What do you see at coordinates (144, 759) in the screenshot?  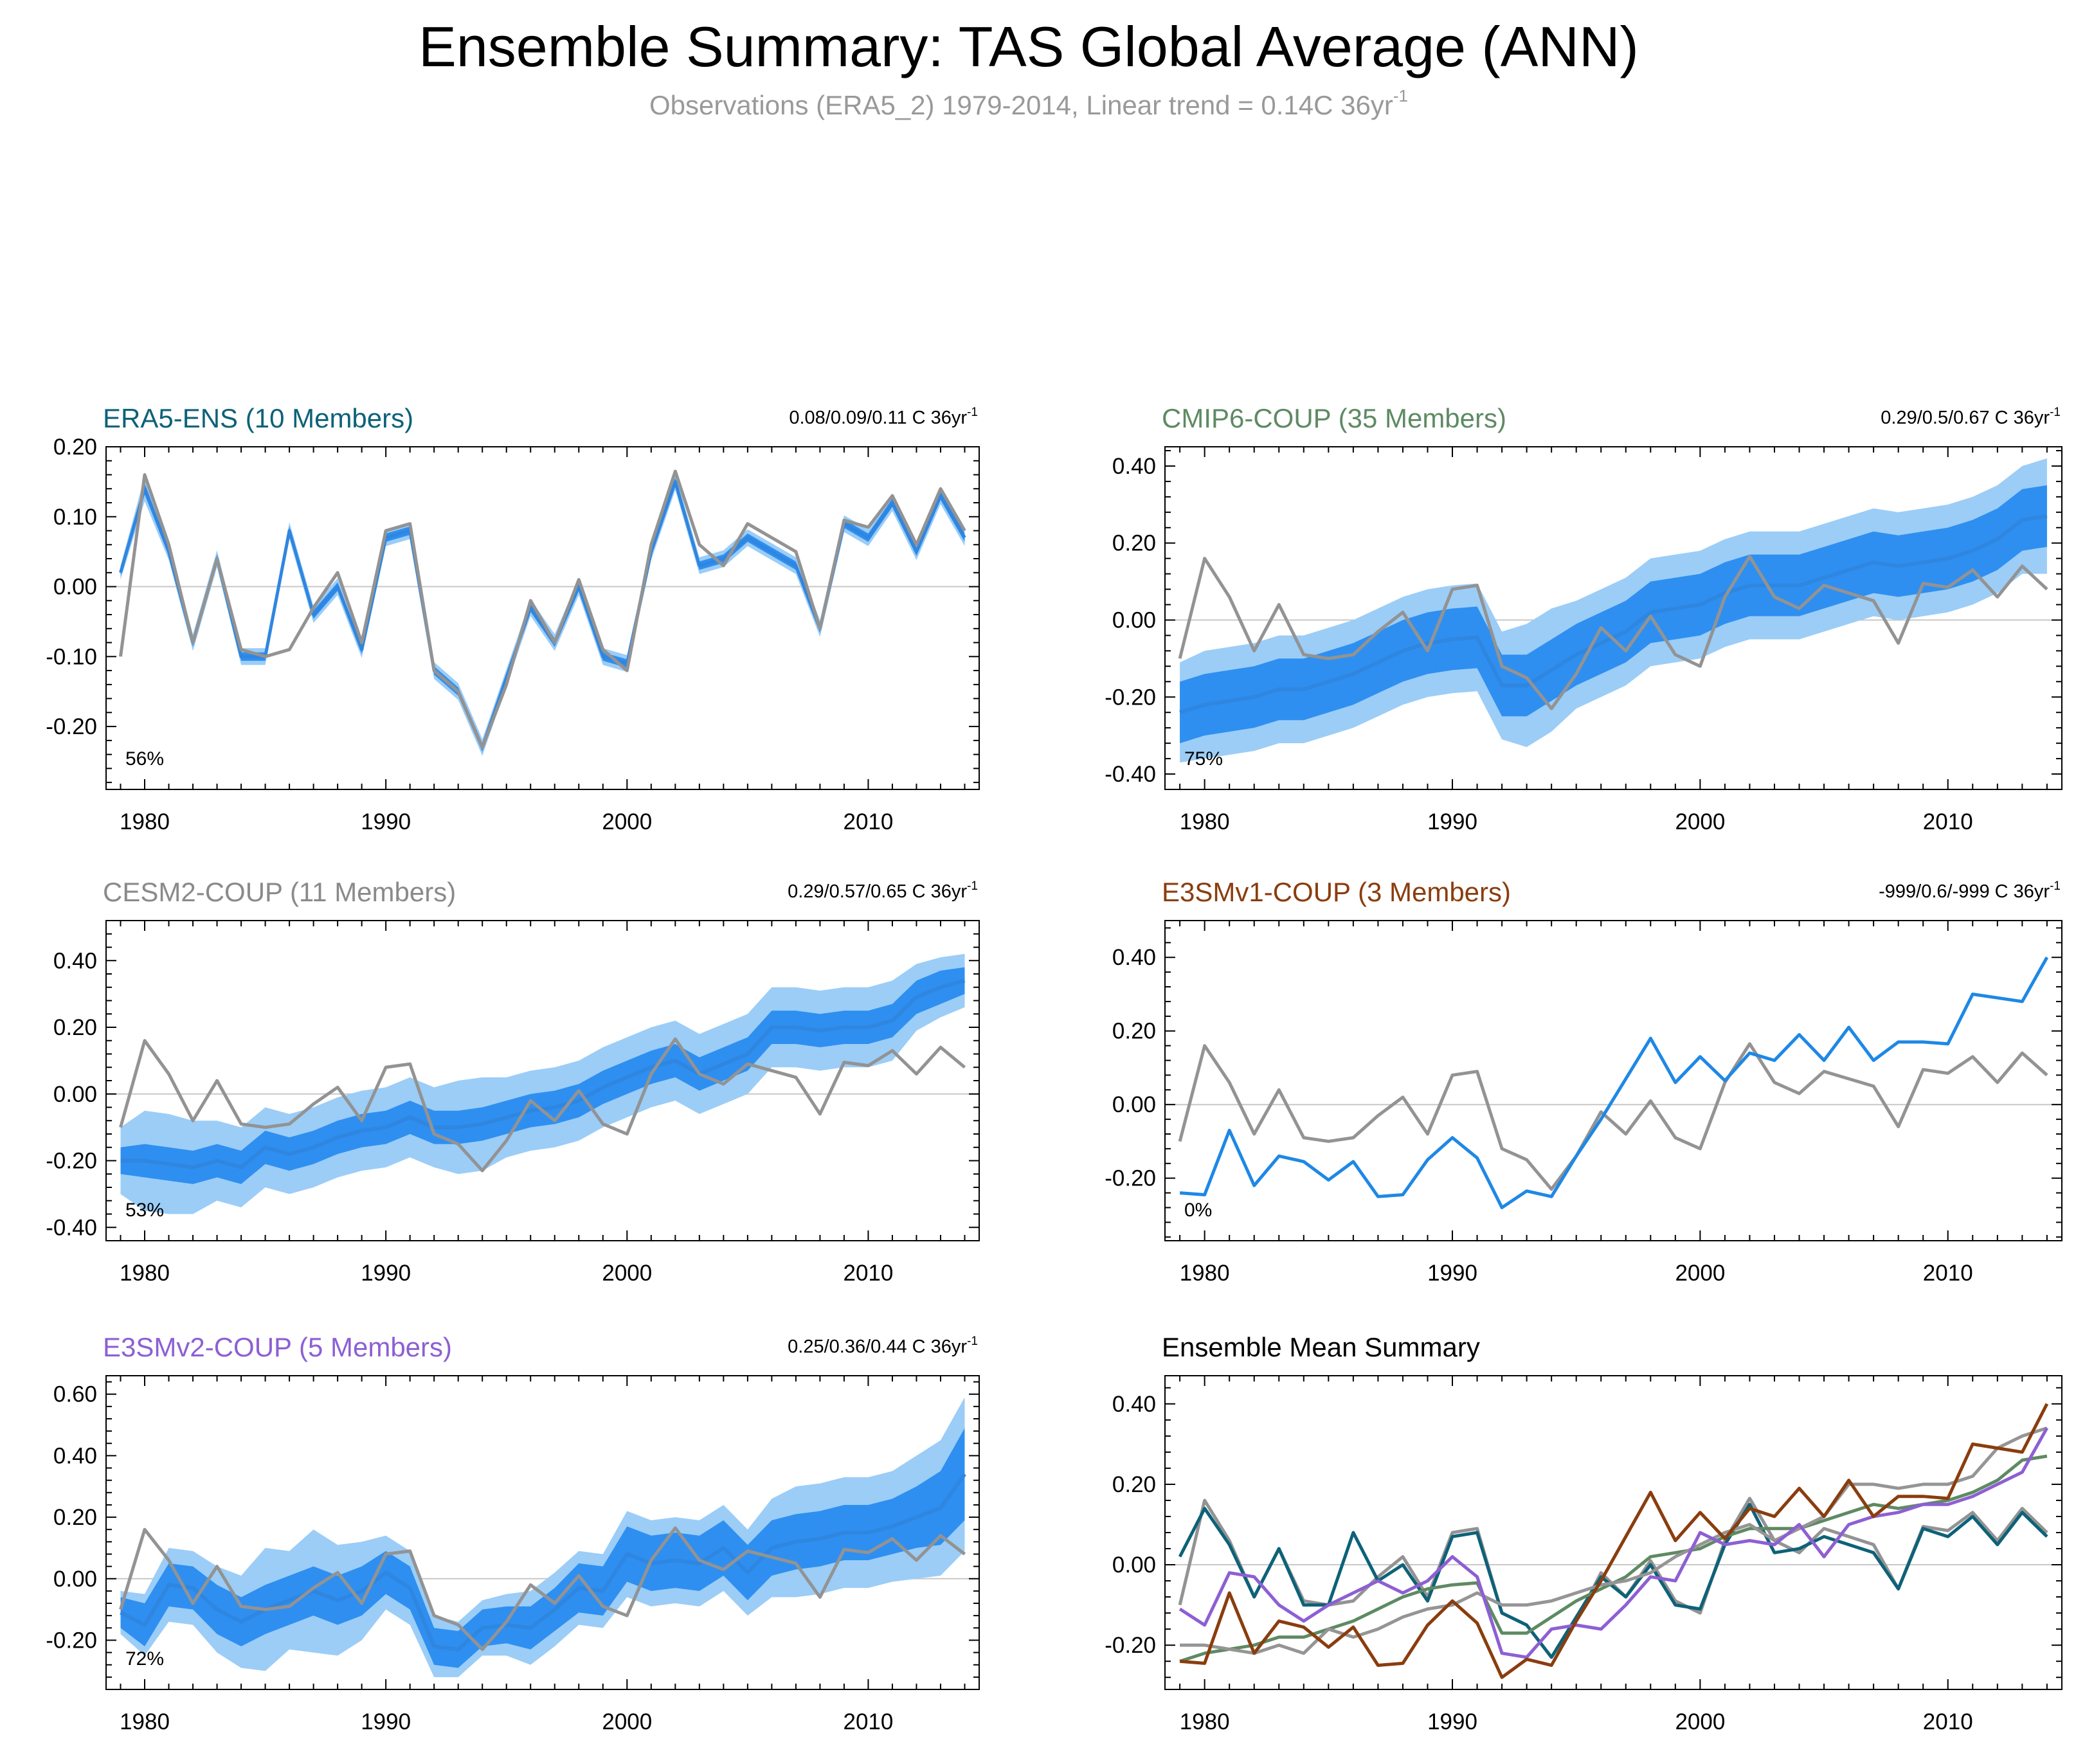 I see `percent-label: 56%` at bounding box center [144, 759].